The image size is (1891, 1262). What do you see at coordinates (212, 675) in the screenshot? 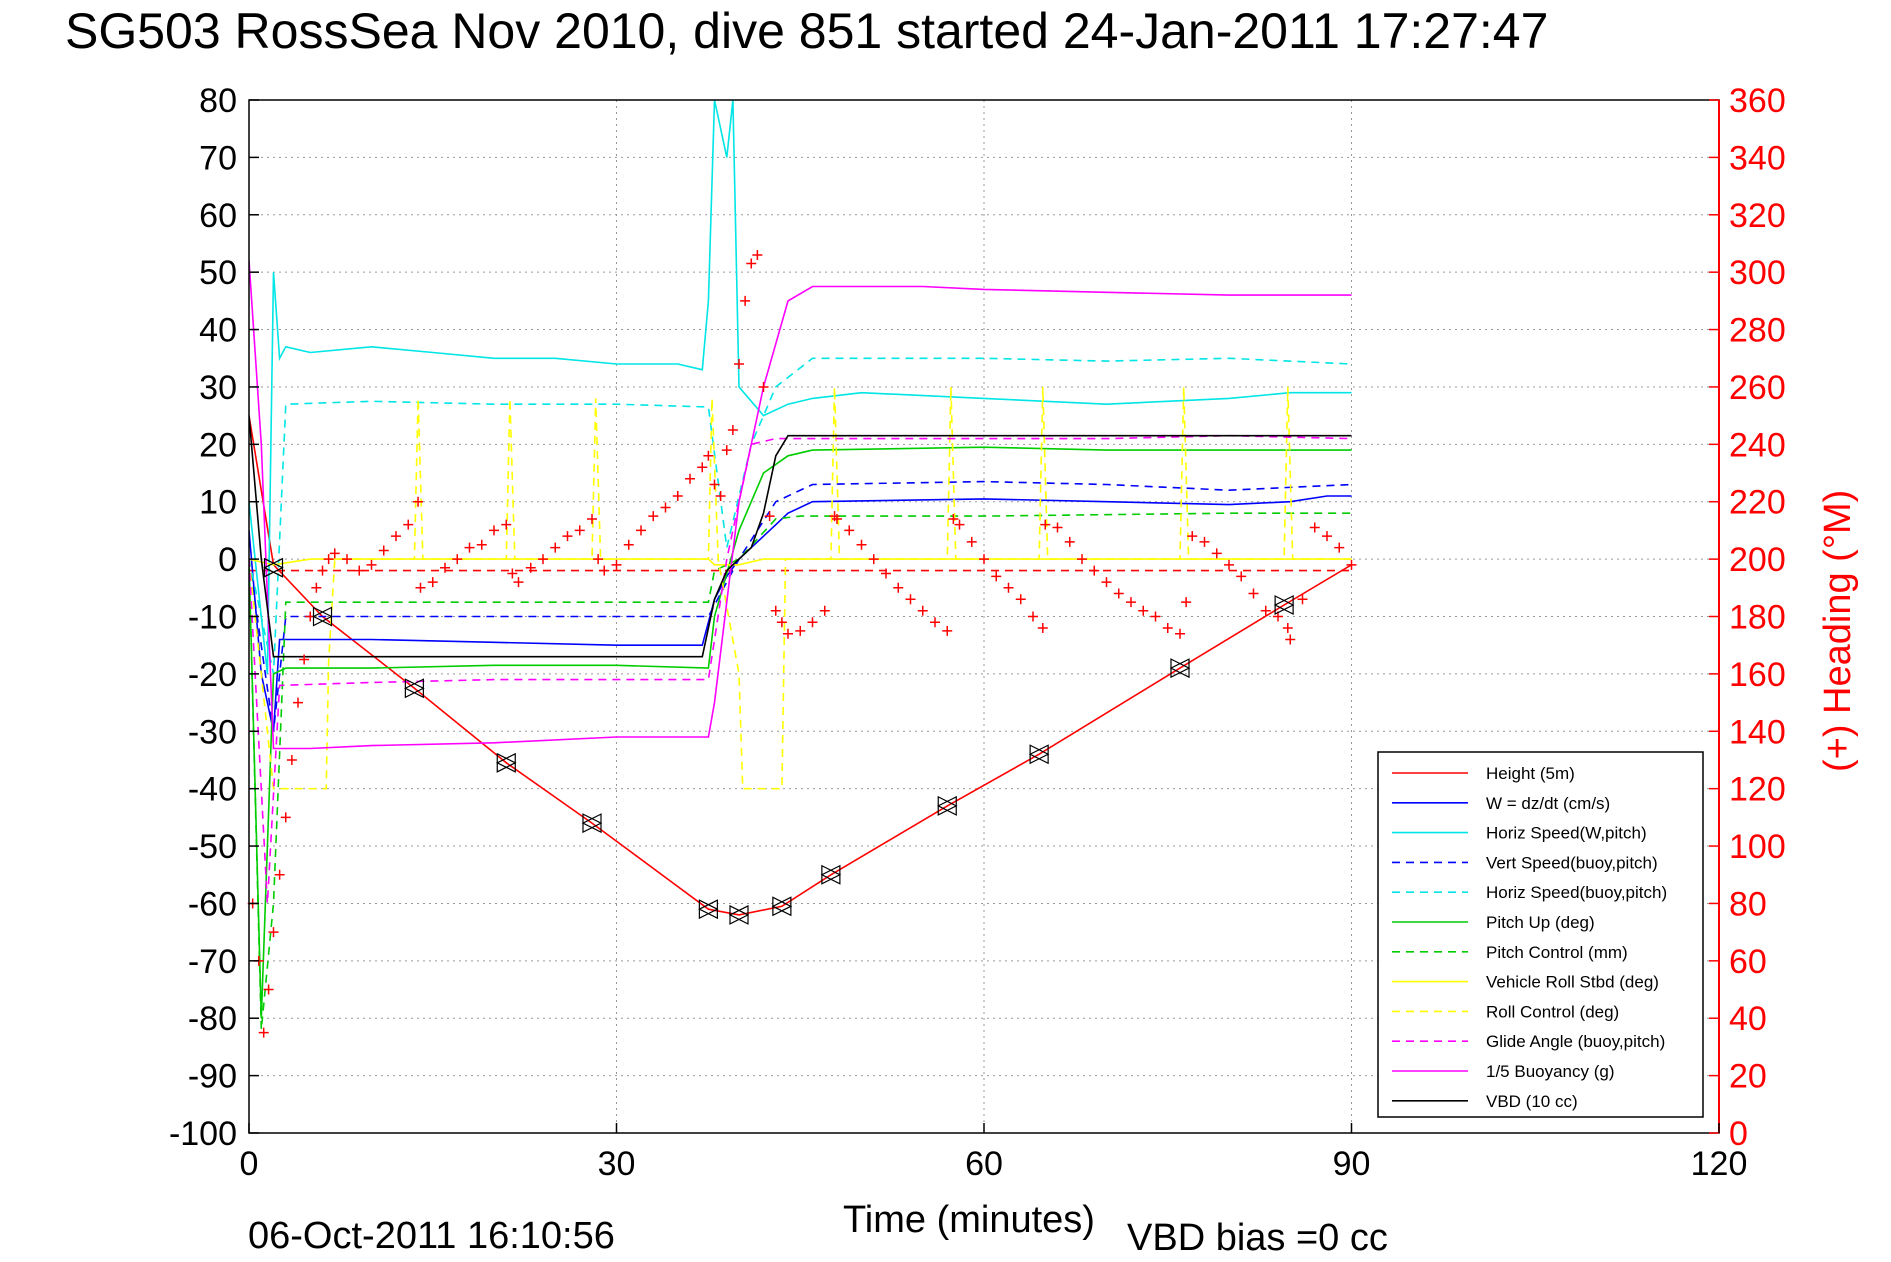
I see `y-tick-label: -20` at bounding box center [212, 675].